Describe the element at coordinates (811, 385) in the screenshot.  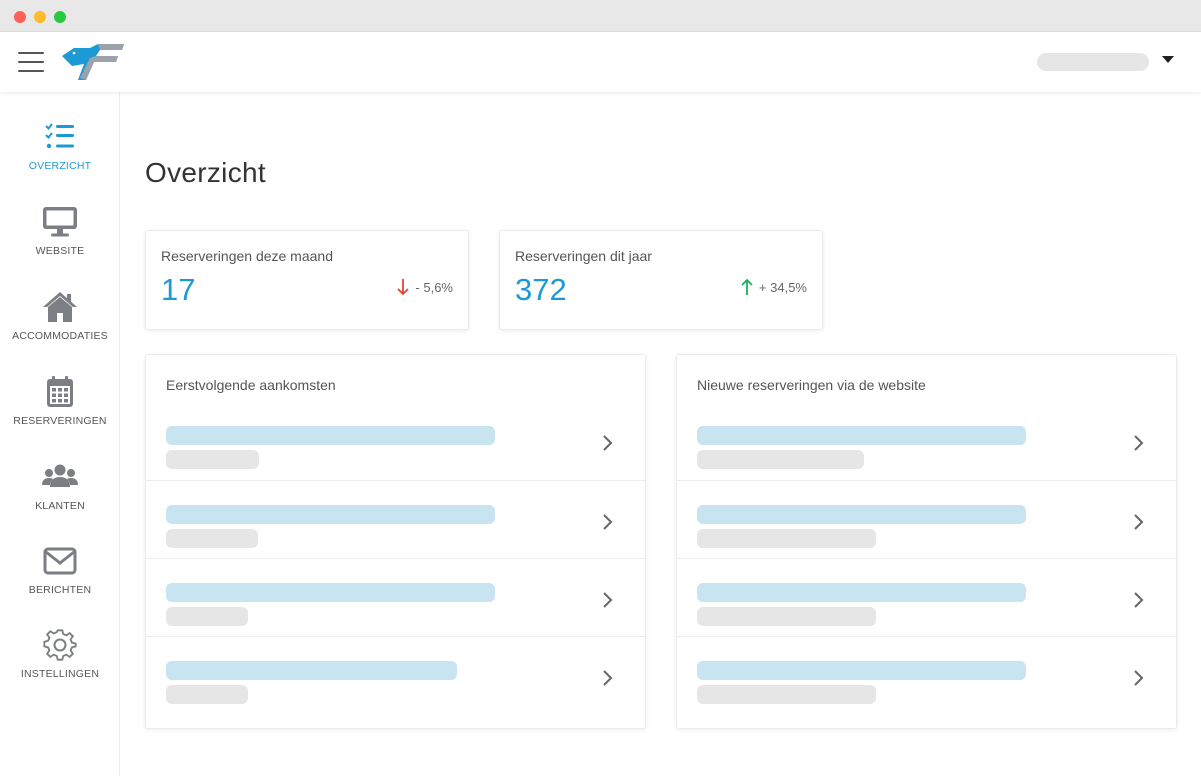
I see `card-title: Nieuwe reserveringen via de website` at that location.